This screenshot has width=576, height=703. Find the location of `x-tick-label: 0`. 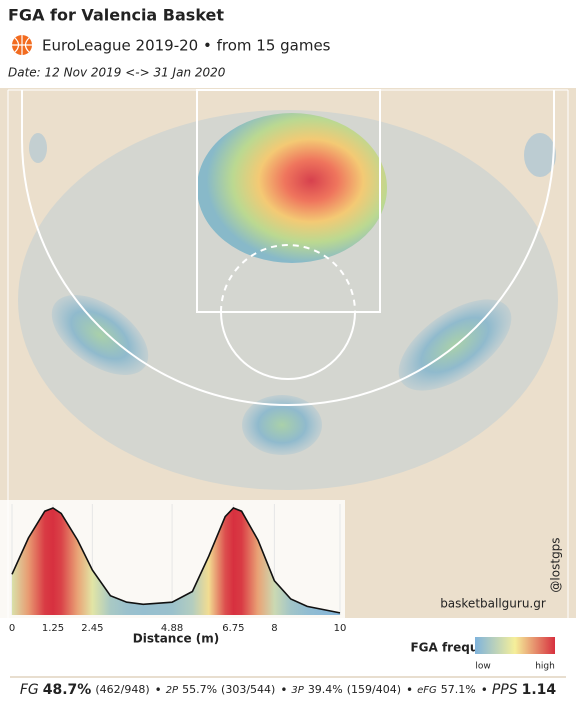

x-tick-label: 0 is located at coordinates (12, 628).